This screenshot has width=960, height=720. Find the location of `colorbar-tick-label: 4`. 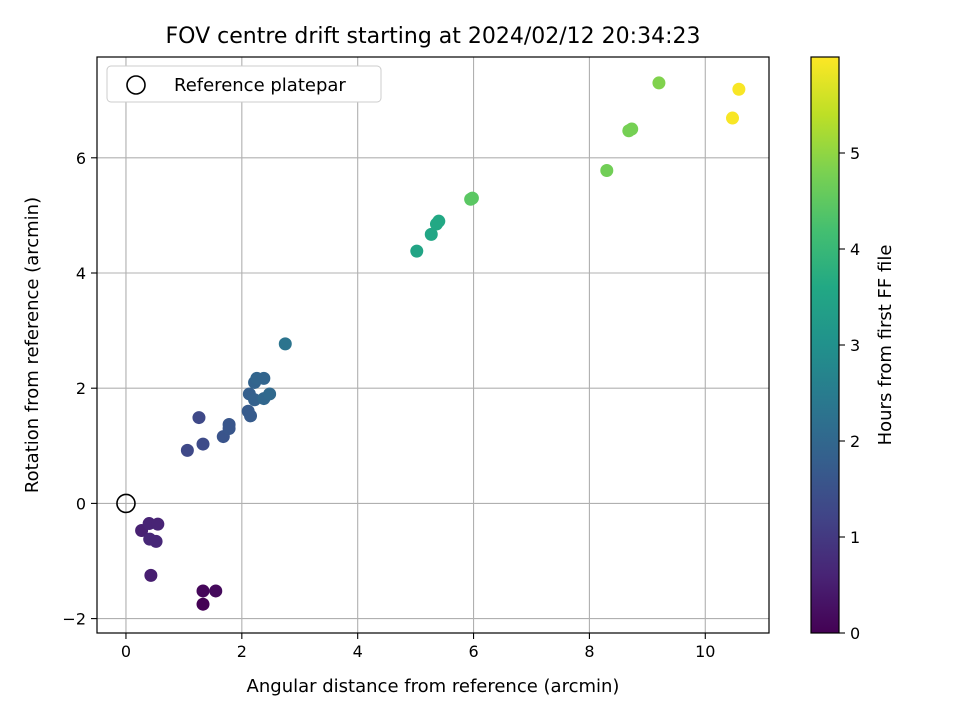

colorbar-tick-label: 4 is located at coordinates (855, 249).